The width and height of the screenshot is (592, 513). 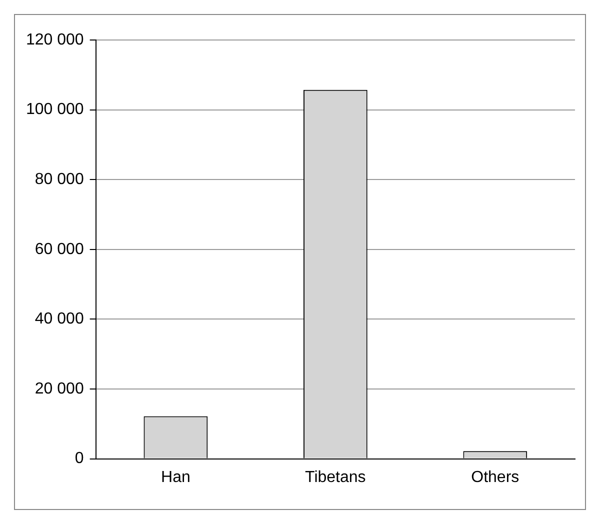 What do you see at coordinates (335, 477) in the screenshot?
I see `x-tick-label: Tibetans` at bounding box center [335, 477].